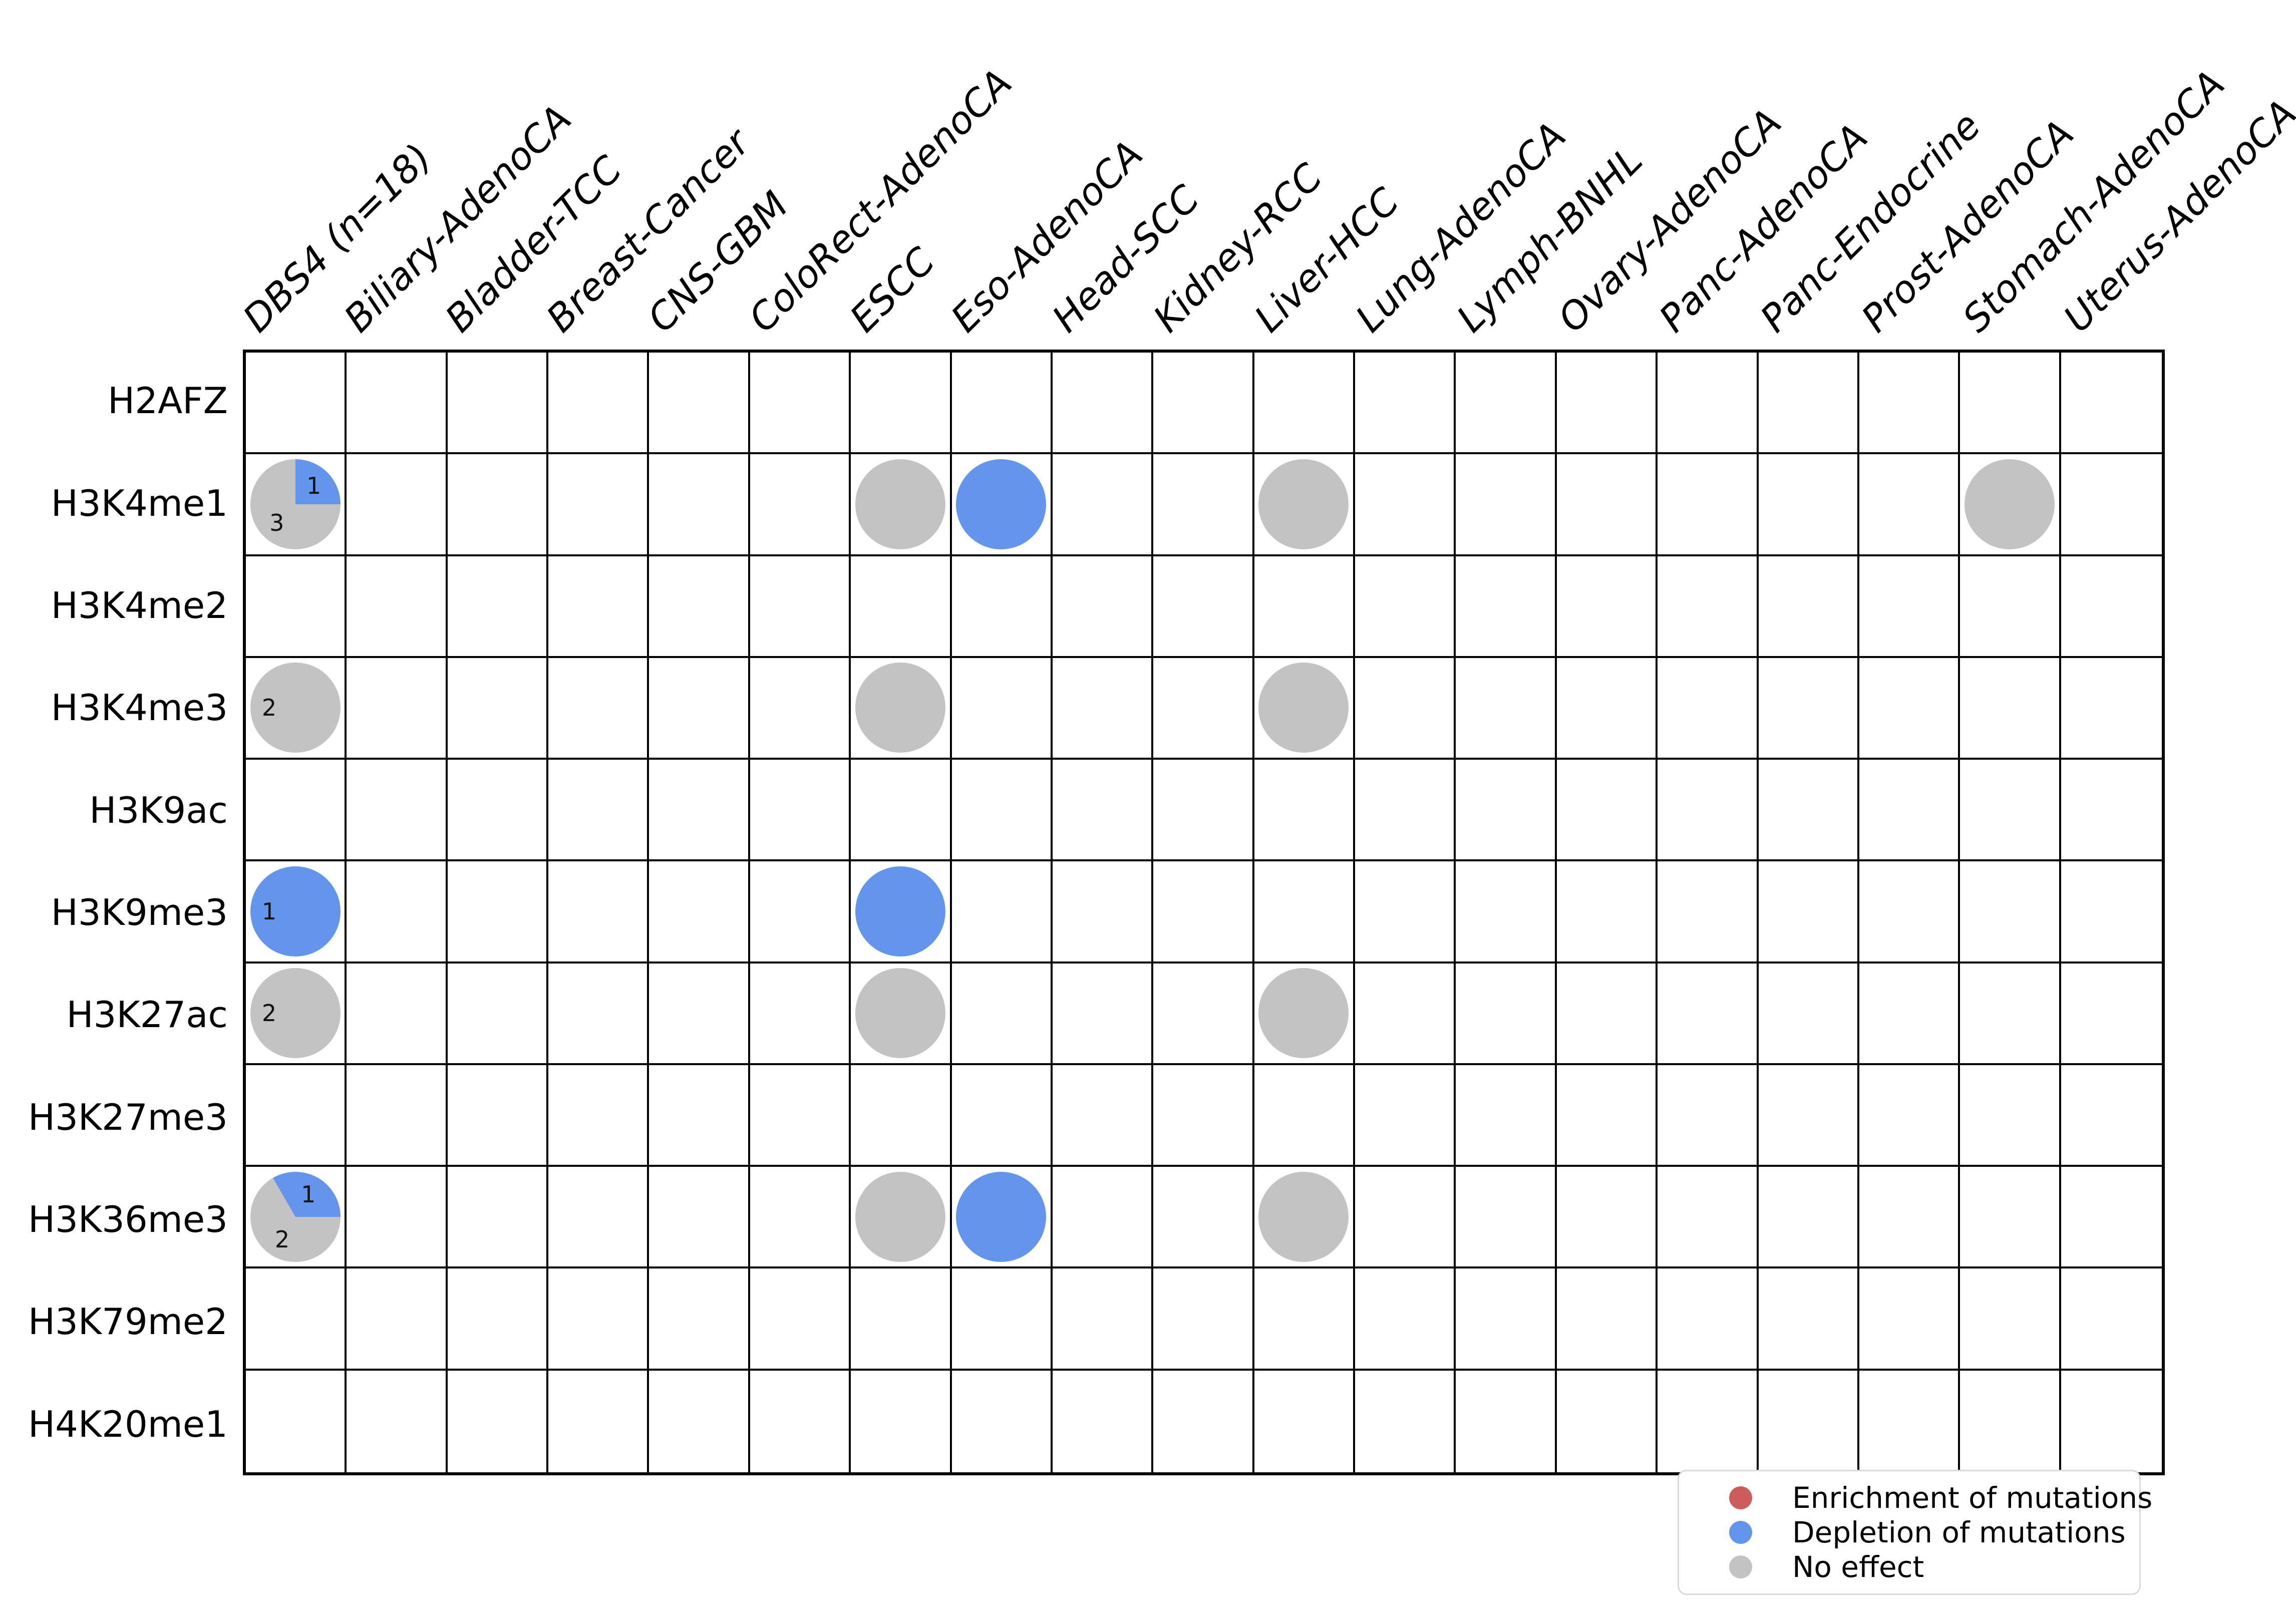  I want to click on legend-item-label: Enrichment of mutations, so click(1973, 1498).